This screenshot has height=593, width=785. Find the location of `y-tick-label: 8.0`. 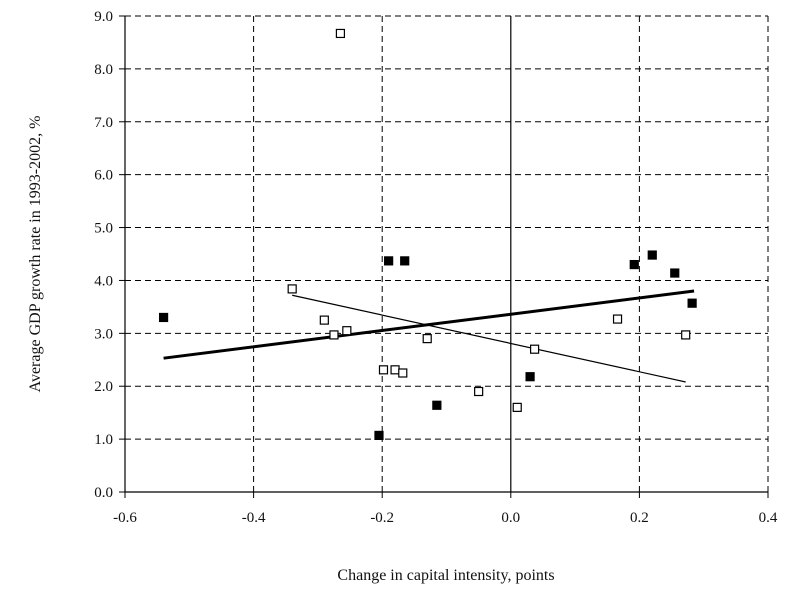

y-tick-label: 8.0 is located at coordinates (103, 70).